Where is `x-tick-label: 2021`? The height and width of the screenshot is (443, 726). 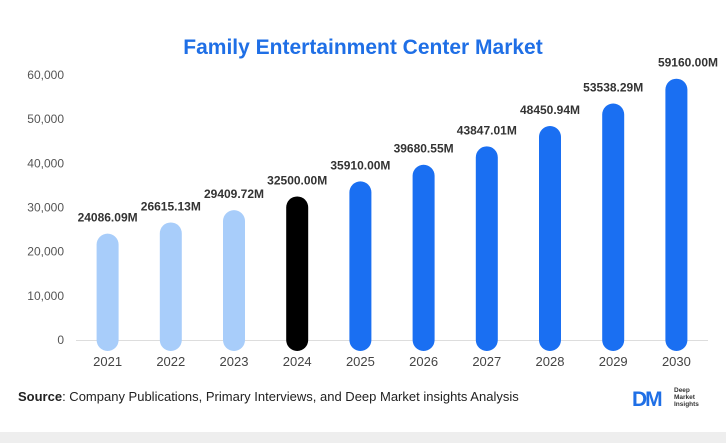
x-tick-label: 2021 is located at coordinates (107, 361).